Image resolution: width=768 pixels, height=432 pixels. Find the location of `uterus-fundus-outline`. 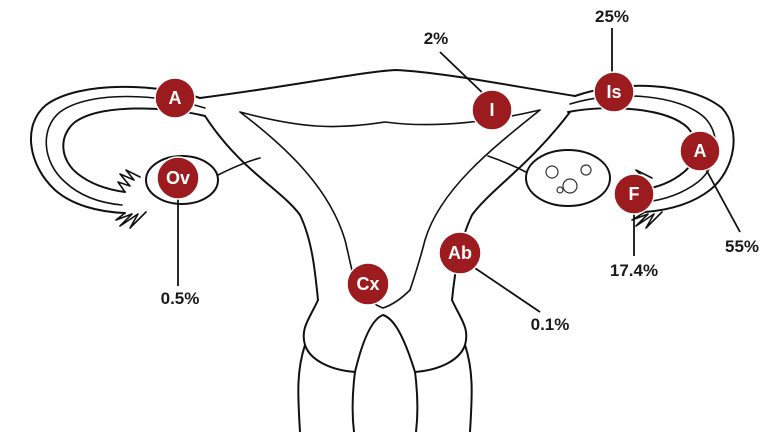

uterus-fundus-outline is located at coordinates (387, 84).